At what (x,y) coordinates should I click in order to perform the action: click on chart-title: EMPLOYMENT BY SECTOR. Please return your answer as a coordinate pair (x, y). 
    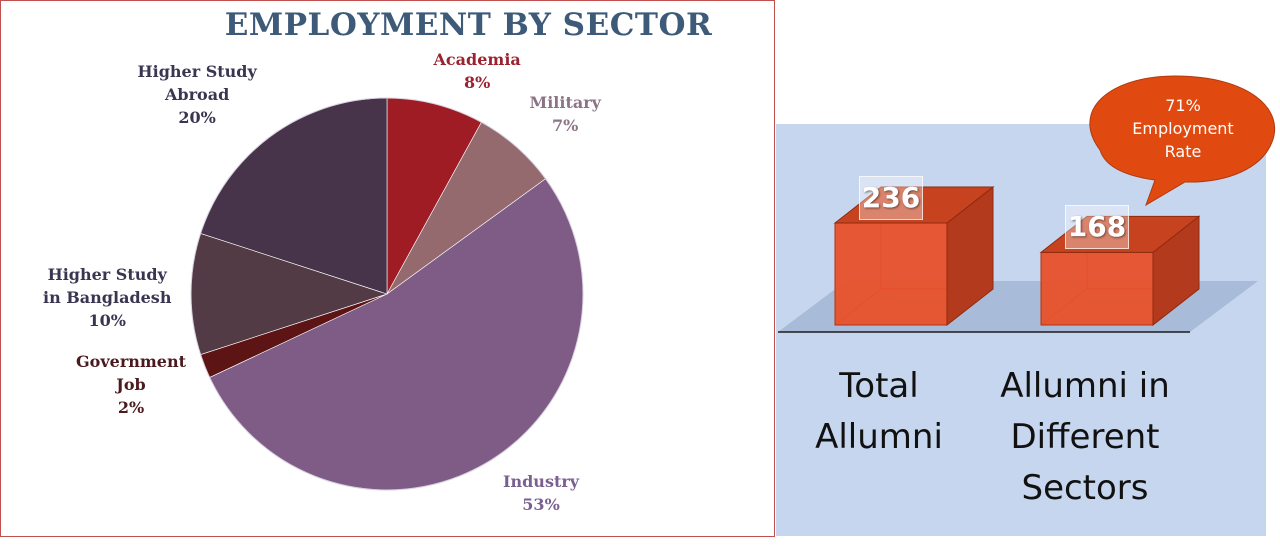
    Looking at the image, I should click on (468, 25).